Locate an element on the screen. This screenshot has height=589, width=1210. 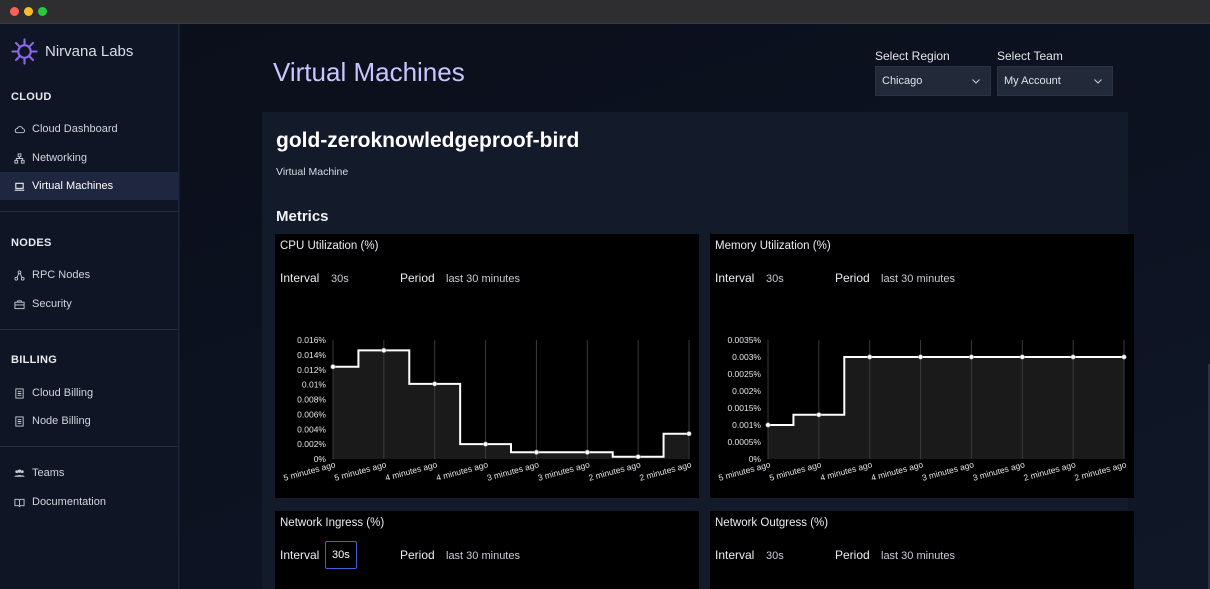
section-title-nodes: NODES is located at coordinates (31, 243).